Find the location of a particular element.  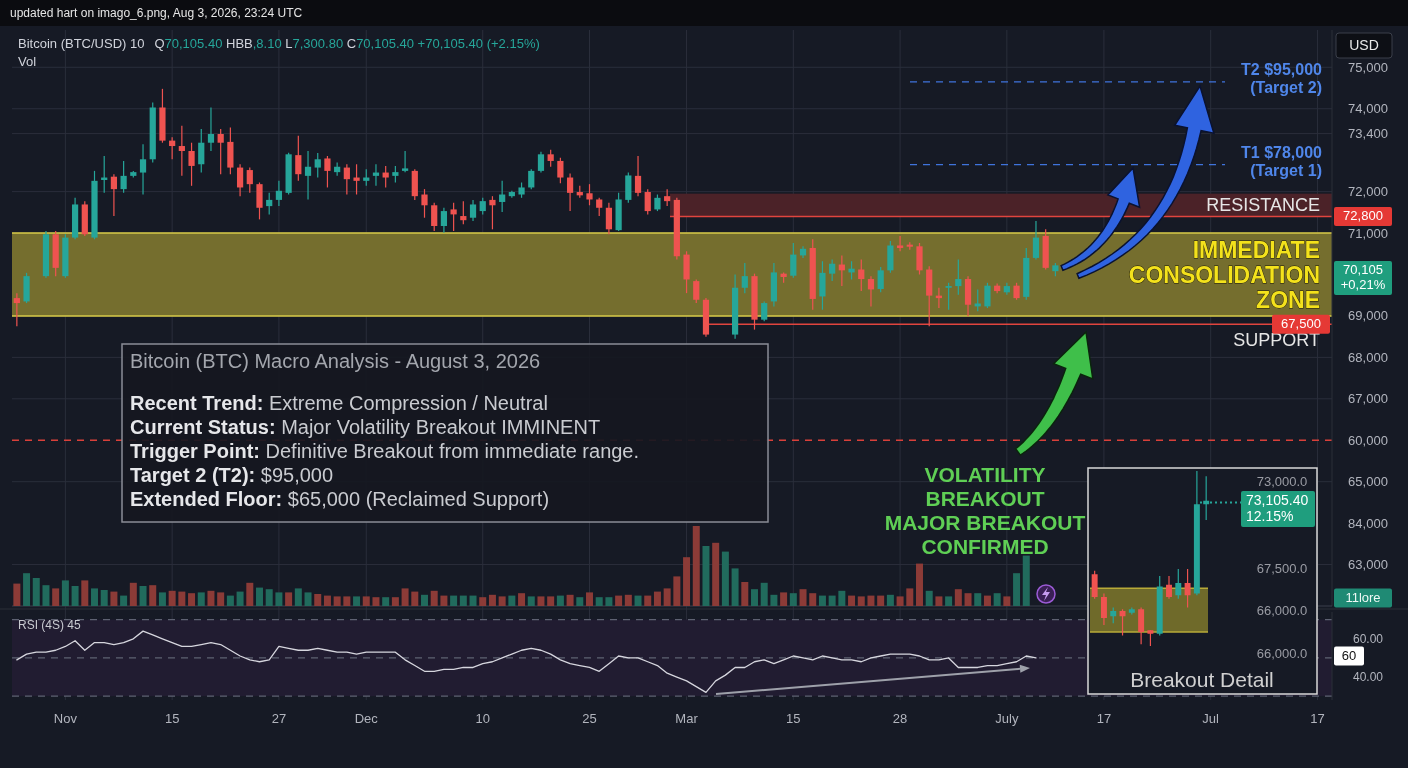

x-tick-label: 27 is located at coordinates (279, 718).